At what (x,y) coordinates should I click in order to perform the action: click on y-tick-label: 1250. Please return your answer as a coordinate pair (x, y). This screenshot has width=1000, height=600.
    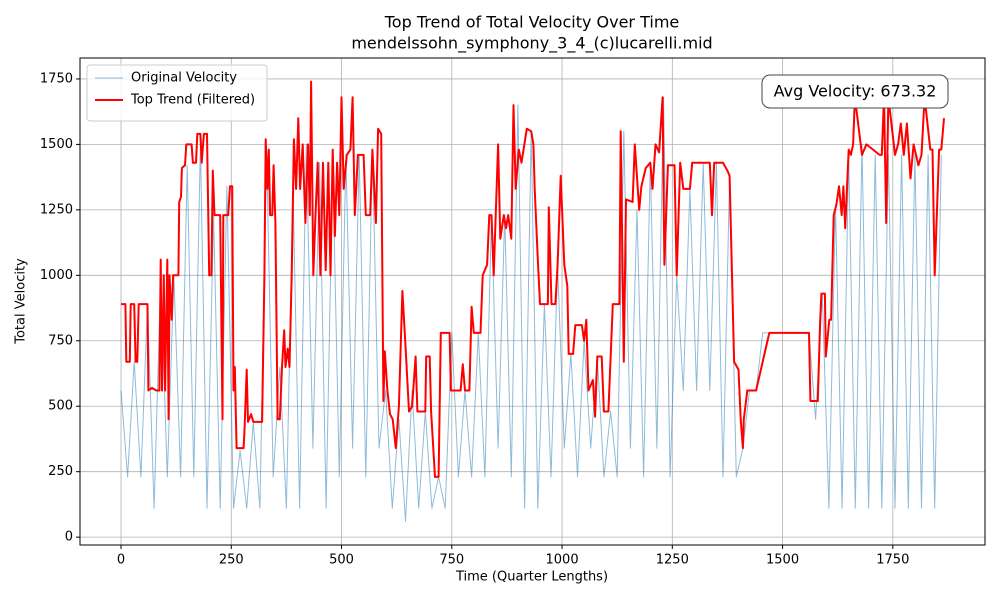
    Looking at the image, I should click on (56, 209).